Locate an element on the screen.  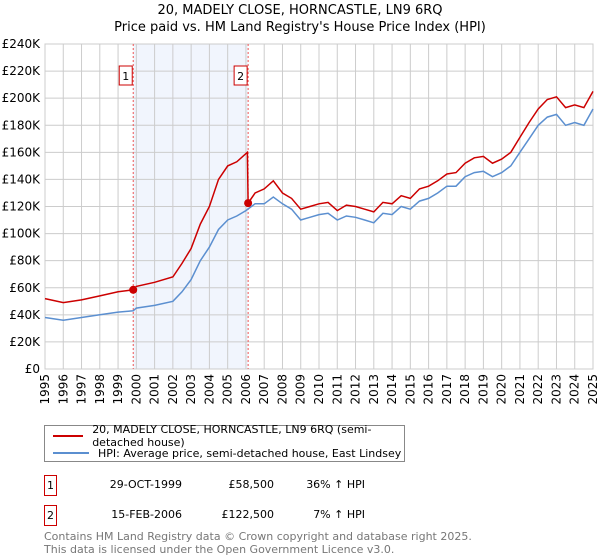
x-tick-label: 2009 is located at coordinates (301, 389).